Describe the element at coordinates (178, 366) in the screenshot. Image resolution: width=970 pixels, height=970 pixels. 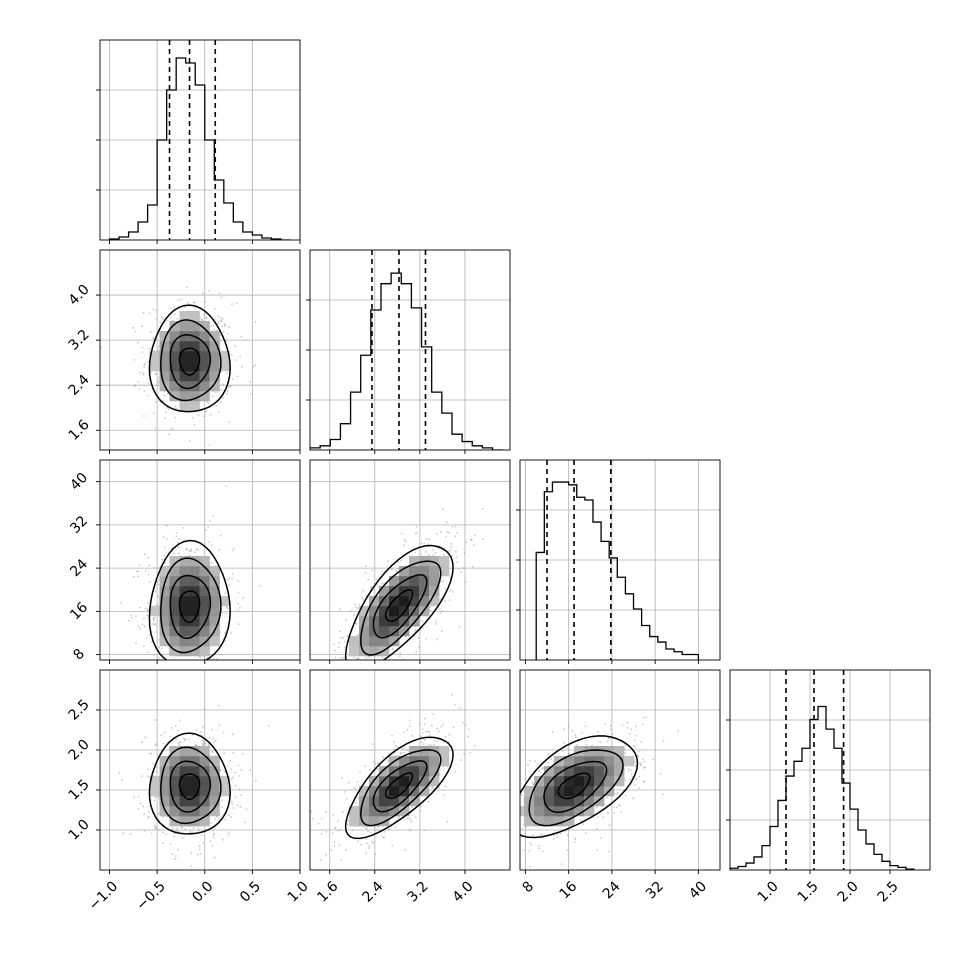
I see `scatter-points` at that location.